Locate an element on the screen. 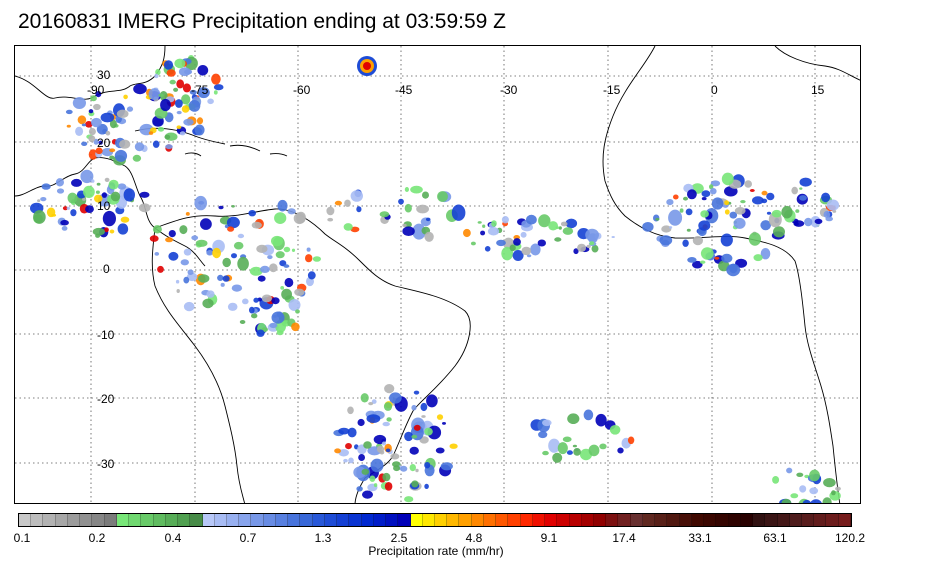 This screenshot has height=571, width=944. lon-label-minus30: -30 is located at coordinates (509, 90).